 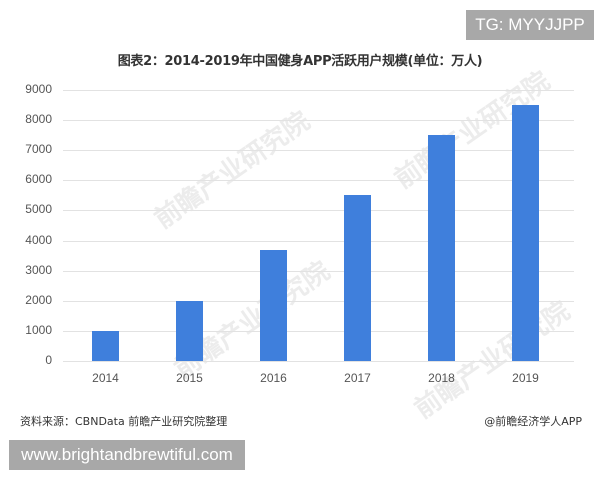 I want to click on bar-2017, so click(x=357, y=278).